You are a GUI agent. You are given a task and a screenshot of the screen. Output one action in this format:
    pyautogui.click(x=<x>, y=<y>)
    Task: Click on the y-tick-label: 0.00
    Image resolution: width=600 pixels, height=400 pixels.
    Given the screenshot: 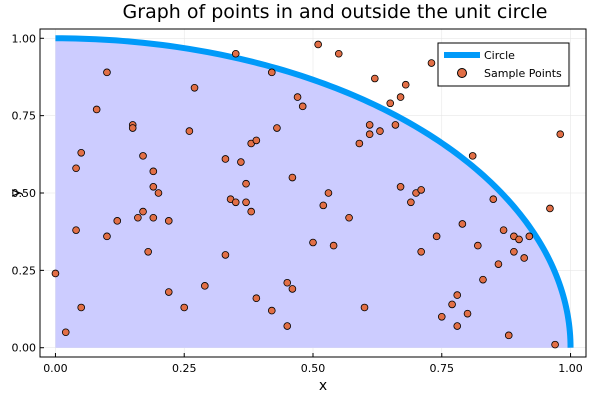 What is the action you would take?
    pyautogui.click(x=24, y=348)
    